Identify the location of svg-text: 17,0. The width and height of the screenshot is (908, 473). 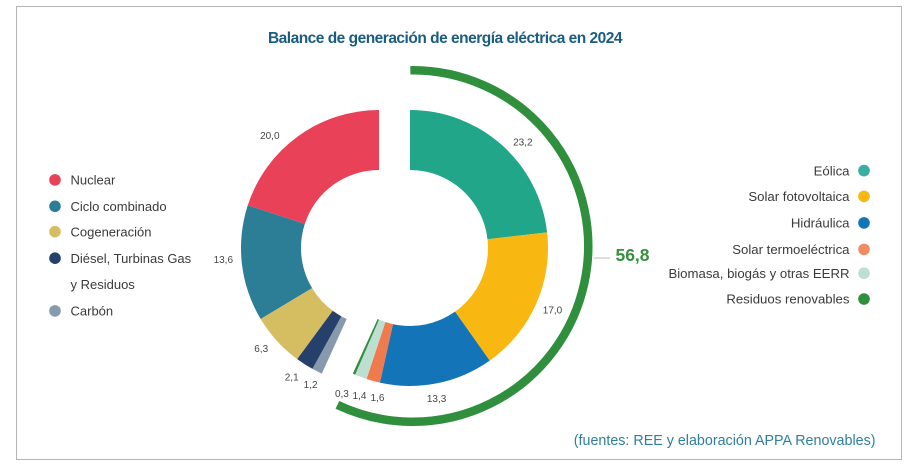
(553, 311).